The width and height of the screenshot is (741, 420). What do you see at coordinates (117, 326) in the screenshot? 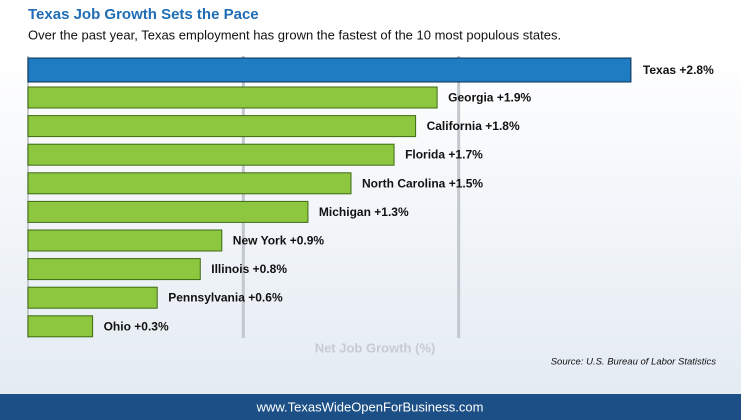
I see `category-label: Ohio` at bounding box center [117, 326].